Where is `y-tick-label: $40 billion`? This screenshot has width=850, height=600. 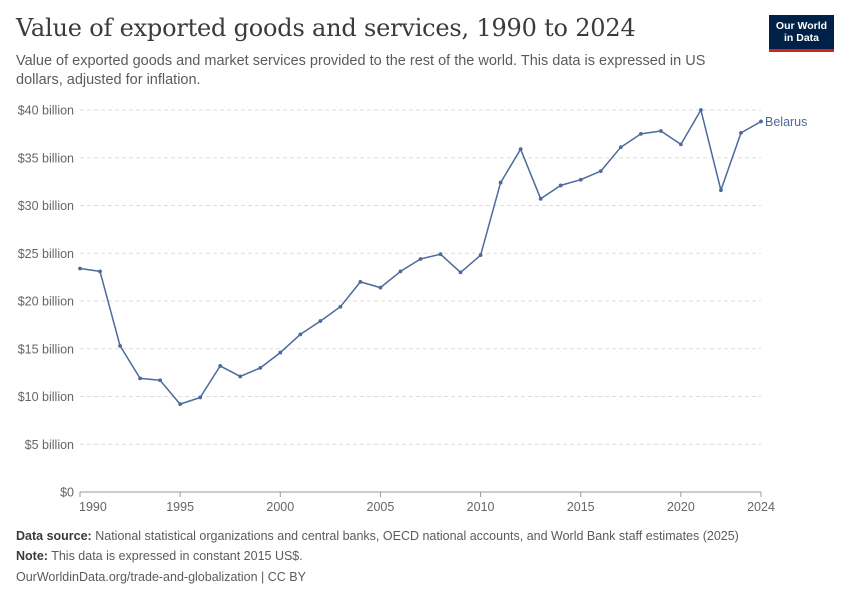 y-tick-label: $40 billion is located at coordinates (46, 111).